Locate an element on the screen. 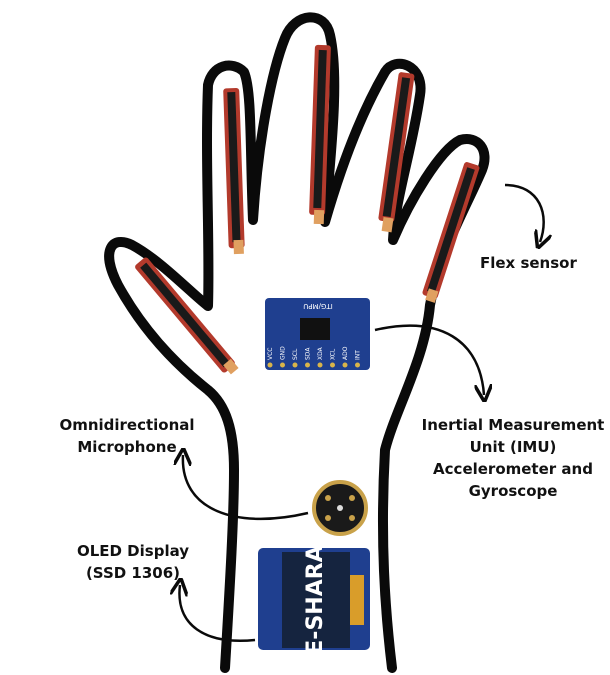 Image resolution: width=610 pixels, height=675 pixels. imu-pin-label: SDA is located at coordinates (308, 353).